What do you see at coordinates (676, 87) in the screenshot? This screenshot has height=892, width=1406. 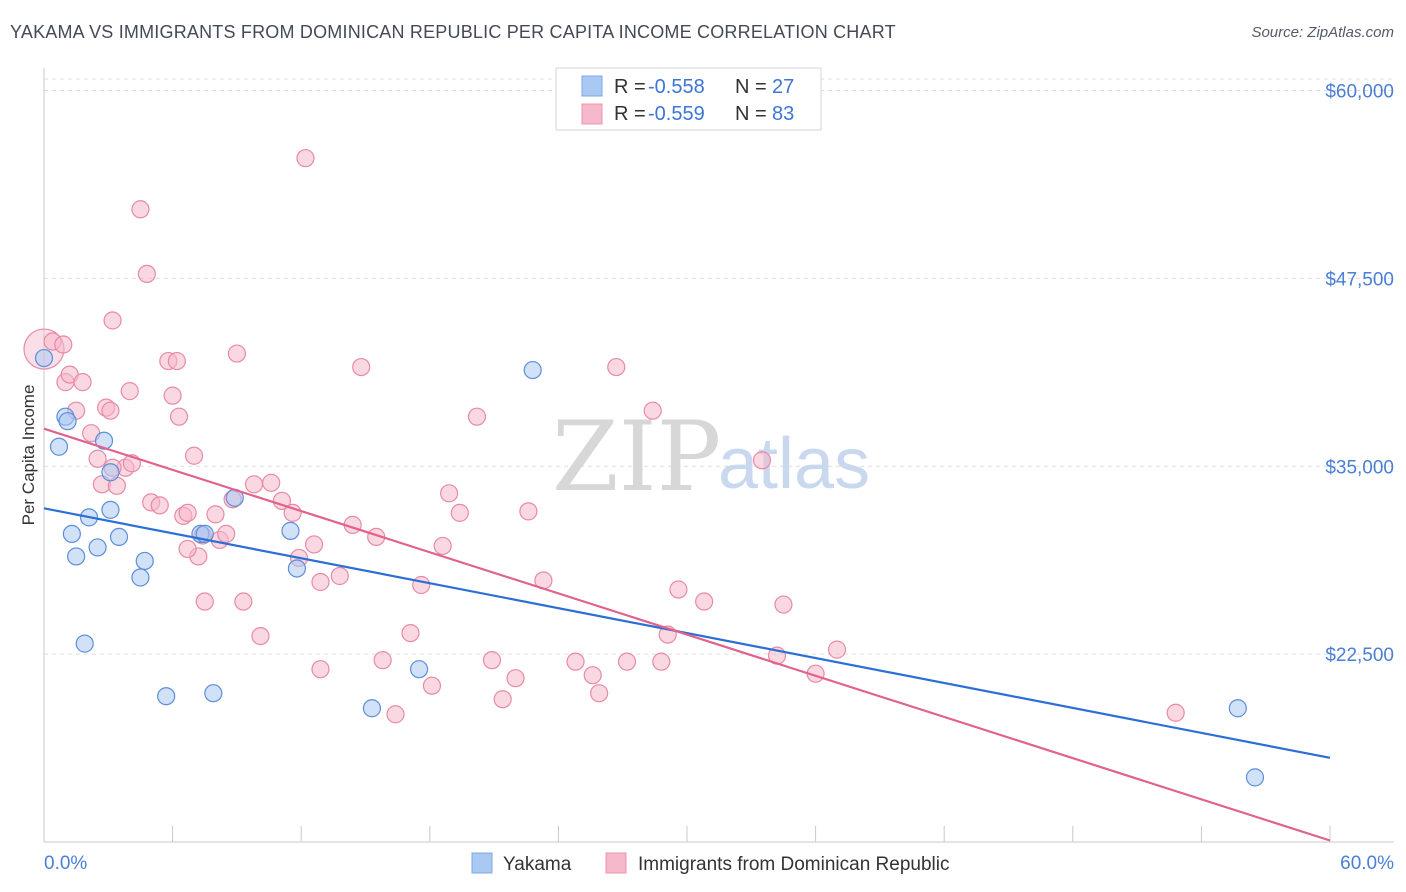 I see `legend-r-value-1: -0.558` at bounding box center [676, 87].